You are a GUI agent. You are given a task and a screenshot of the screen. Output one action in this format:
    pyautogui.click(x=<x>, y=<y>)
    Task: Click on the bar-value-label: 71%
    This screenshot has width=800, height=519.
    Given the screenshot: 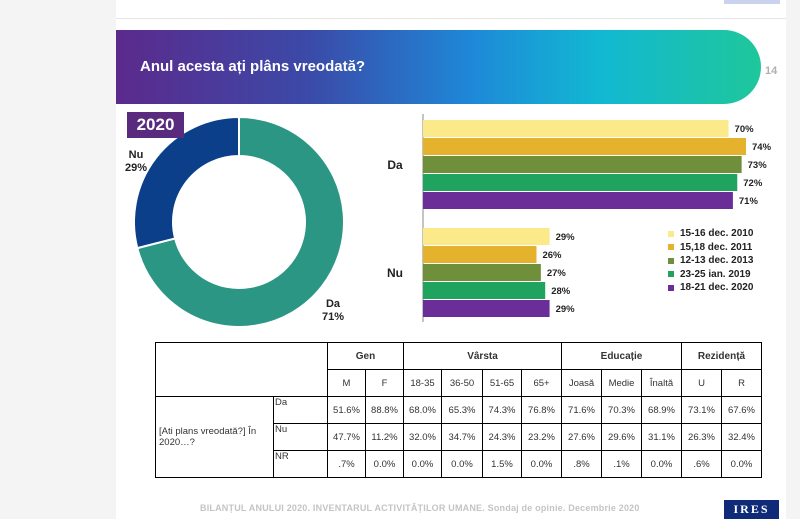 What is the action you would take?
    pyautogui.click(x=749, y=201)
    